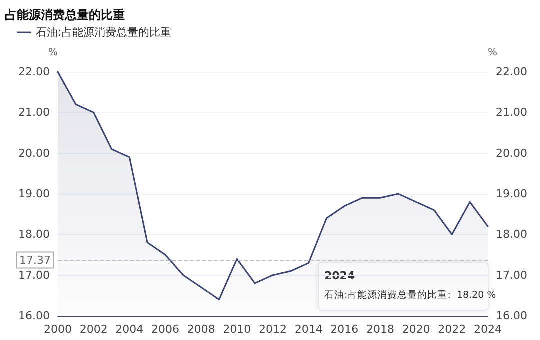  I want to click on y-tick-label: 22.00, so click(34, 72).